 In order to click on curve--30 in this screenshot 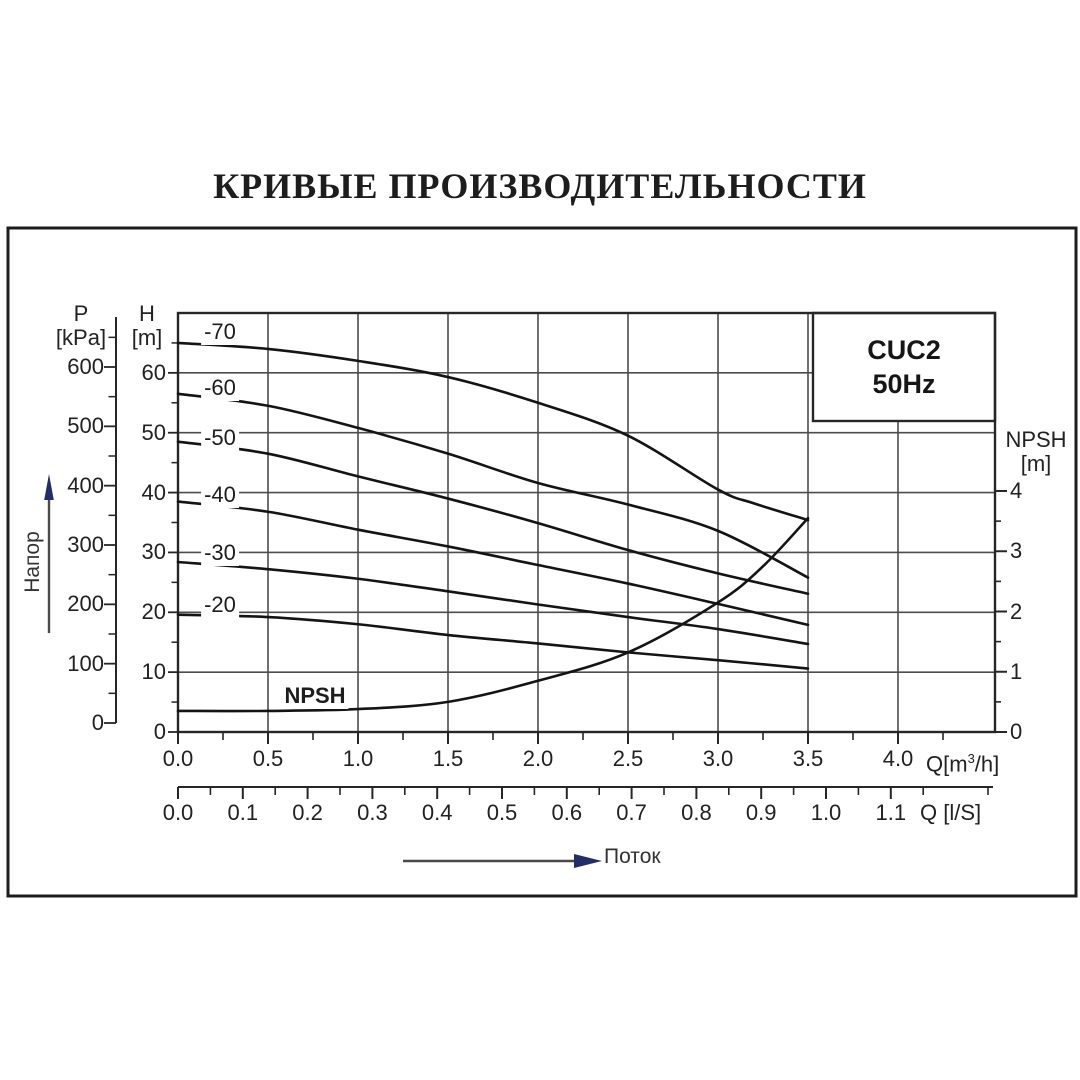, I will do `click(493, 603)`.